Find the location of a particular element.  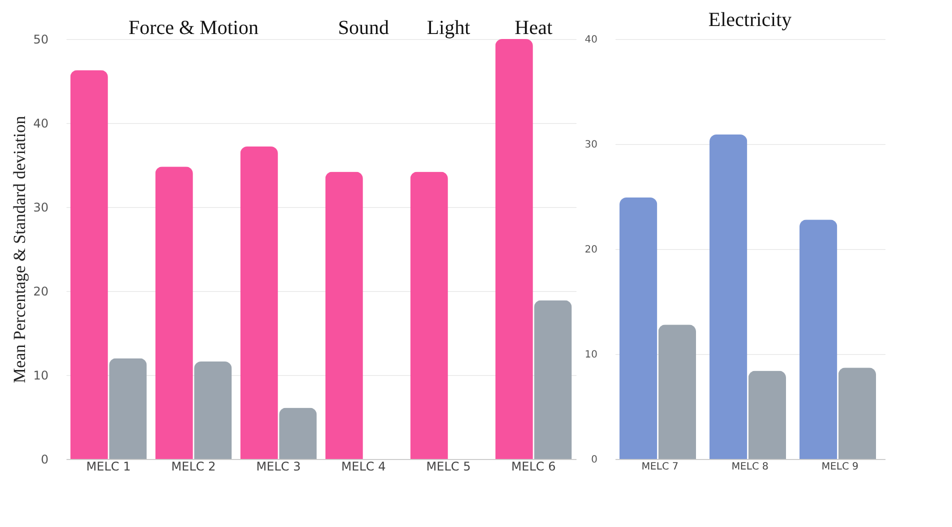

text: Force & Motion is located at coordinates (193, 28).